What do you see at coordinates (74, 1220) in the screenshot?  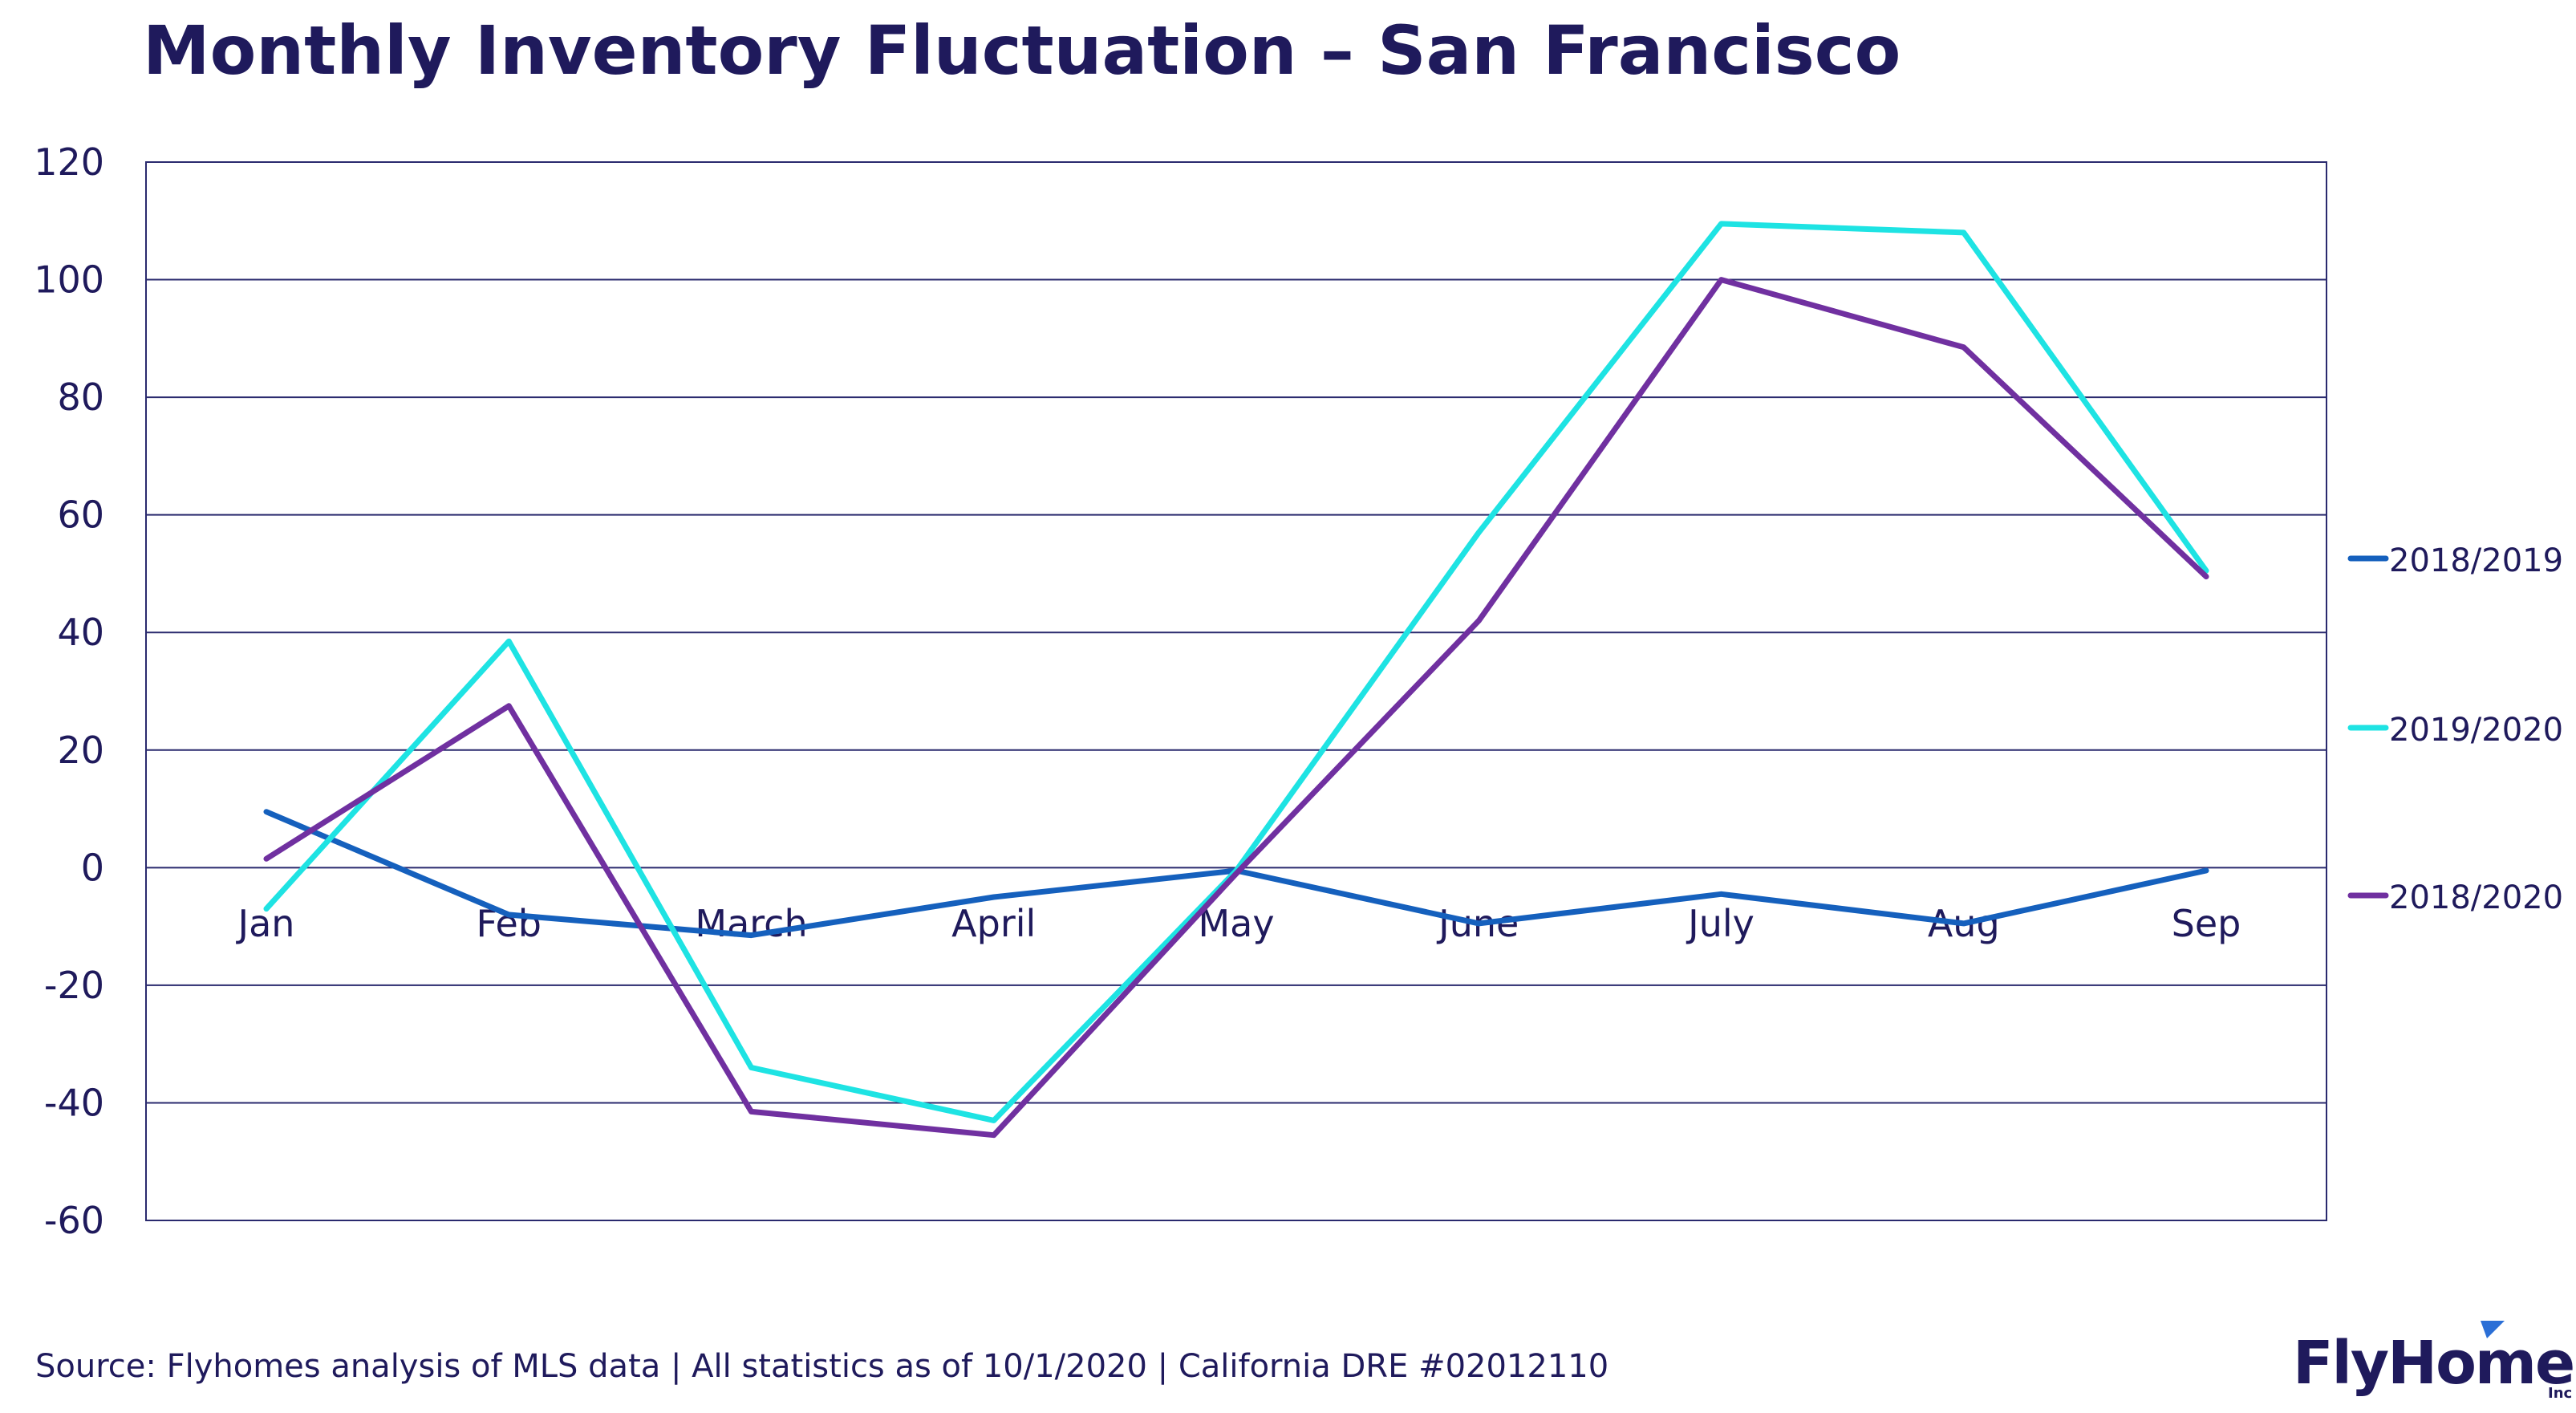 I see `y-tick-label: -60` at bounding box center [74, 1220].